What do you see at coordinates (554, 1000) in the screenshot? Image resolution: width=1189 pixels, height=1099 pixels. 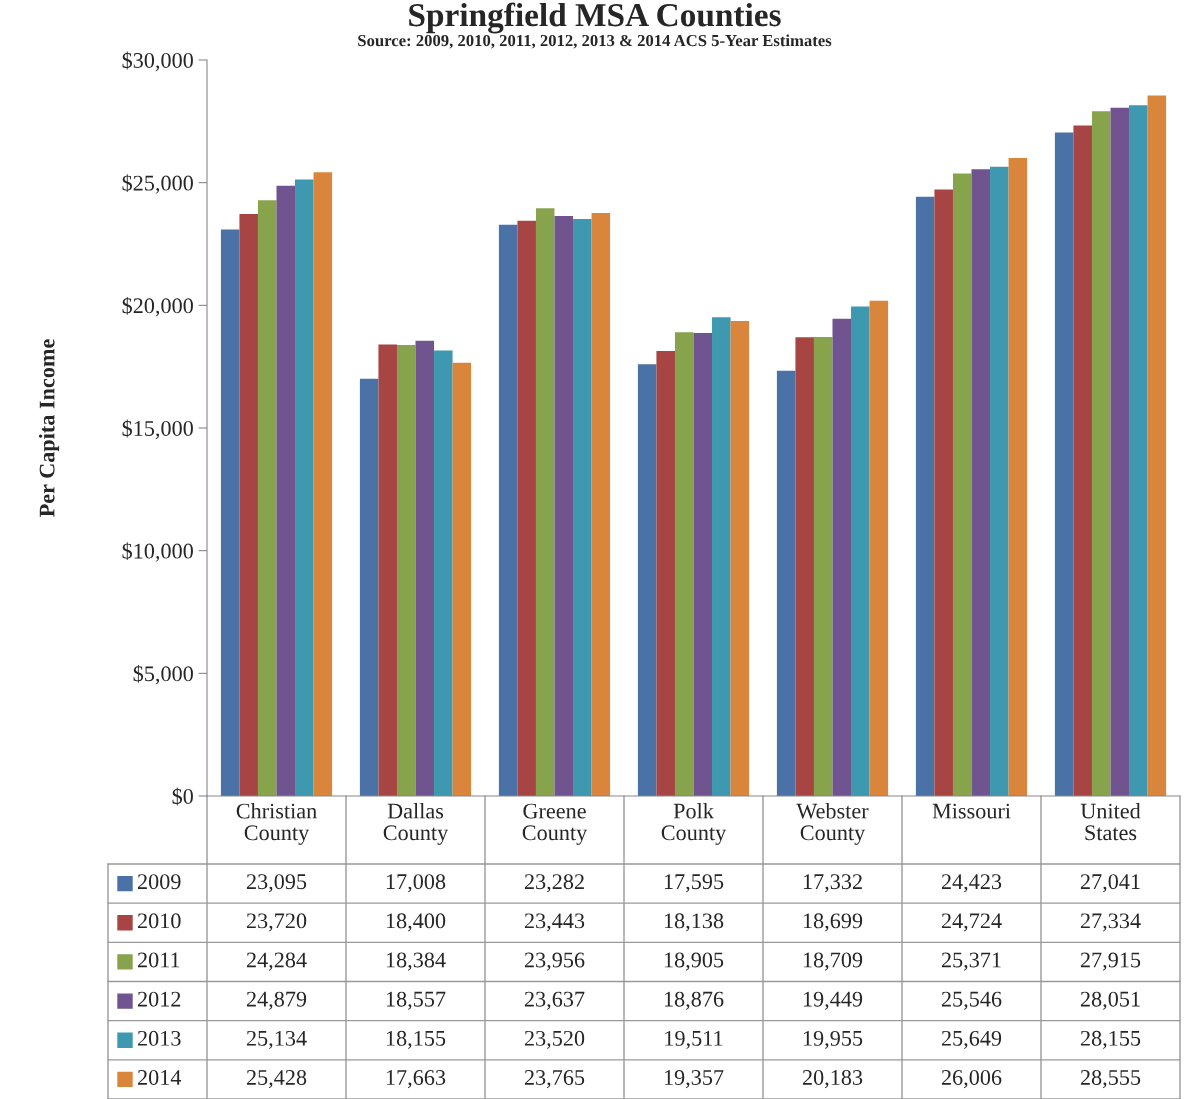 I see `data-label: 23,637` at bounding box center [554, 1000].